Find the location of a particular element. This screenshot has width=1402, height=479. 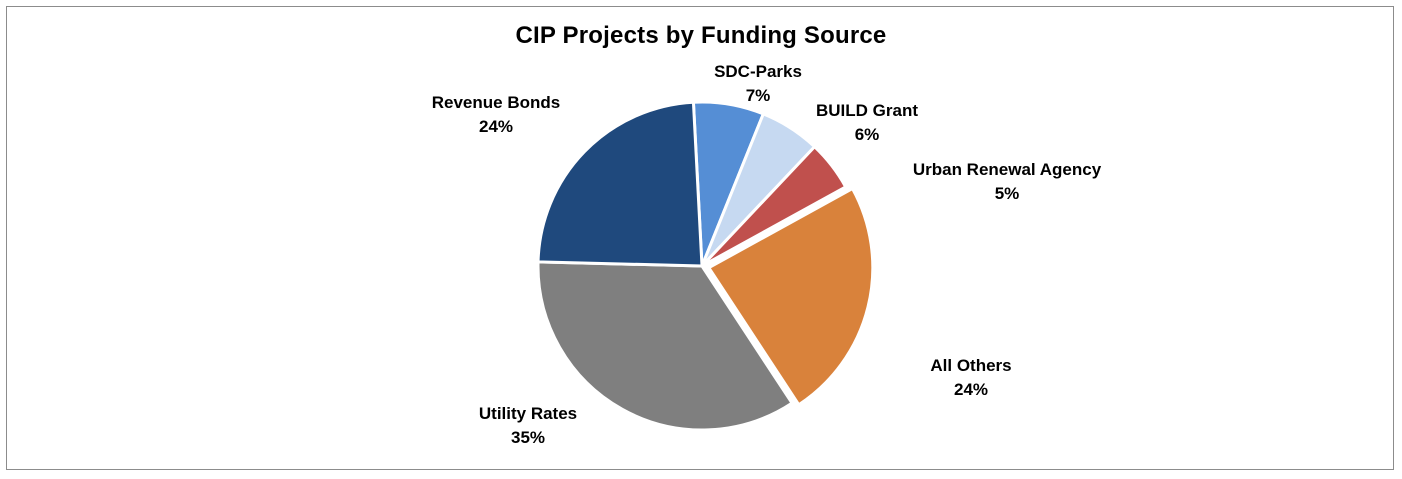

data-label-urban-renewal-agency-name: Urban Renewal Agency is located at coordinates (1007, 169).